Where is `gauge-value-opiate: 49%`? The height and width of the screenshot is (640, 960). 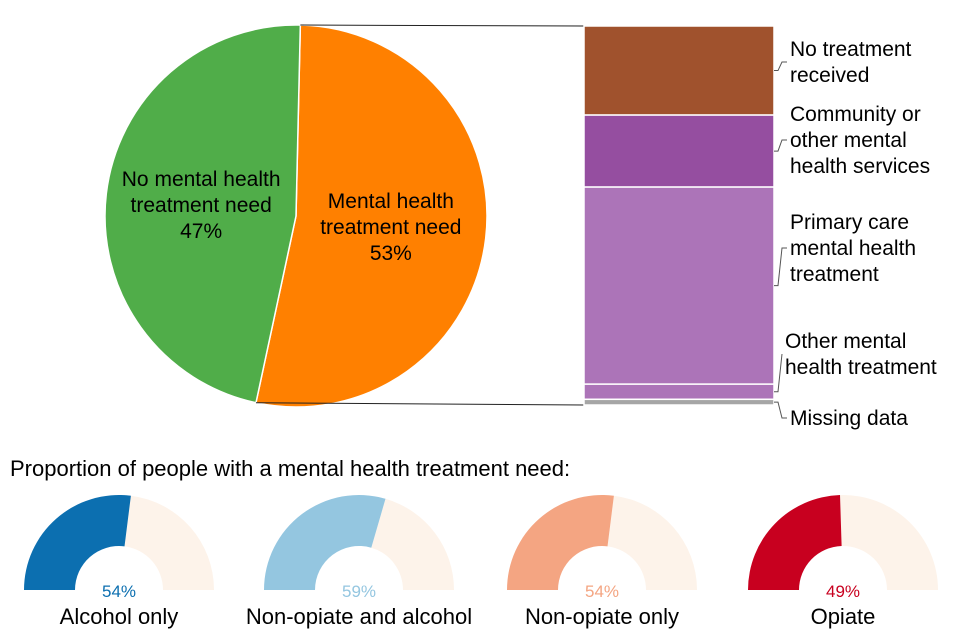 gauge-value-opiate: 49% is located at coordinates (843, 591).